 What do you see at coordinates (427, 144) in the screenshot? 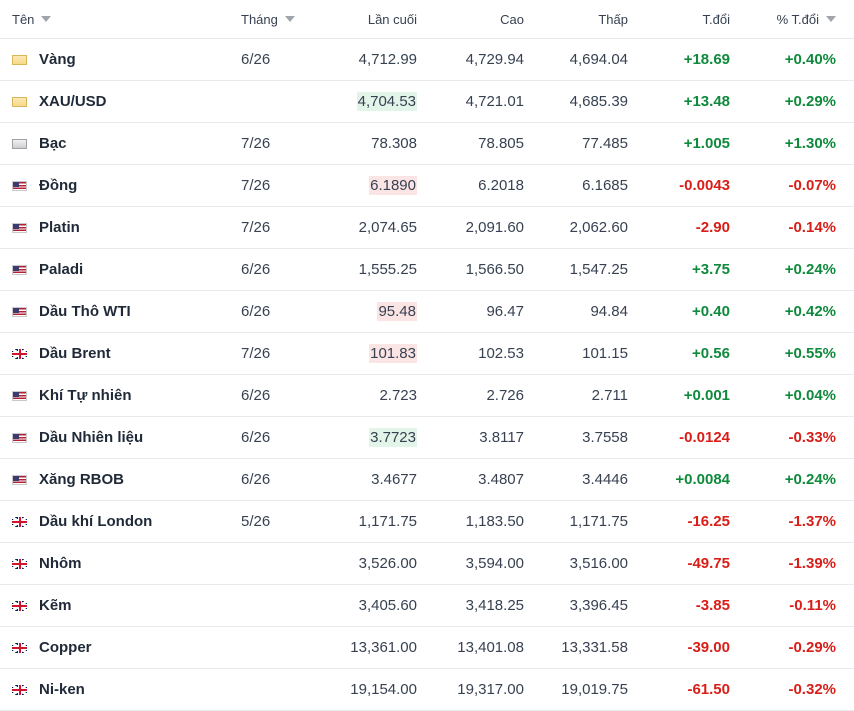
I see `table-row: Bạc 7/26 78.308 78.805 77.485 +1.005 +1.30%` at bounding box center [427, 144].